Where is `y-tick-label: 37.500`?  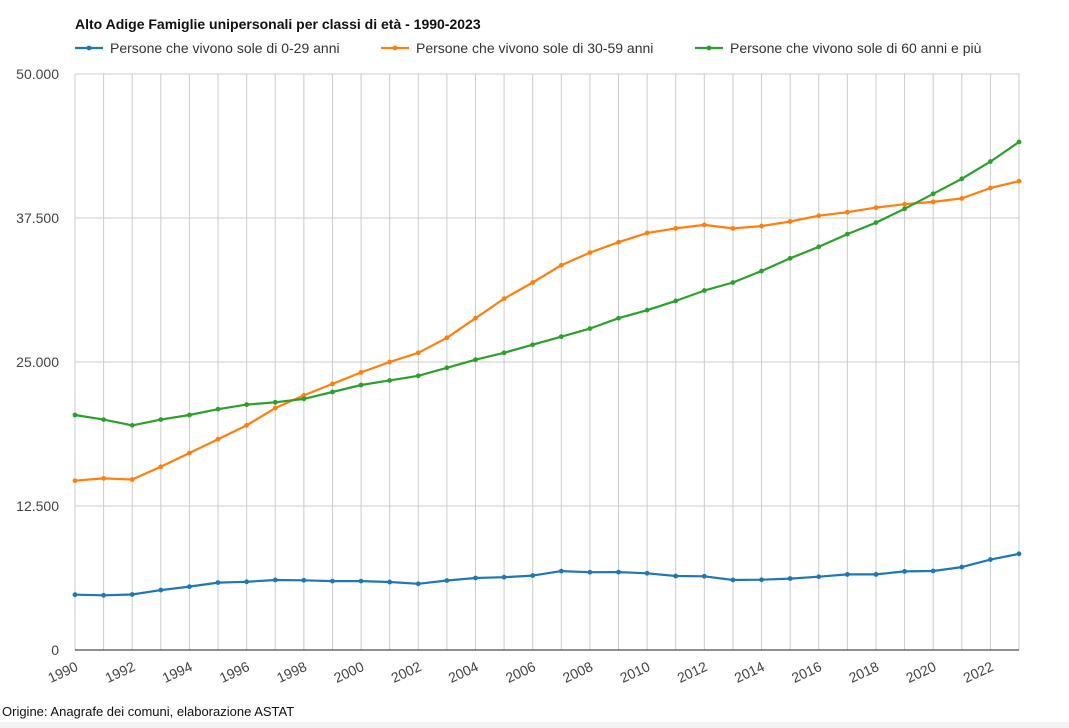
y-tick-label: 37.500 is located at coordinates (37, 218).